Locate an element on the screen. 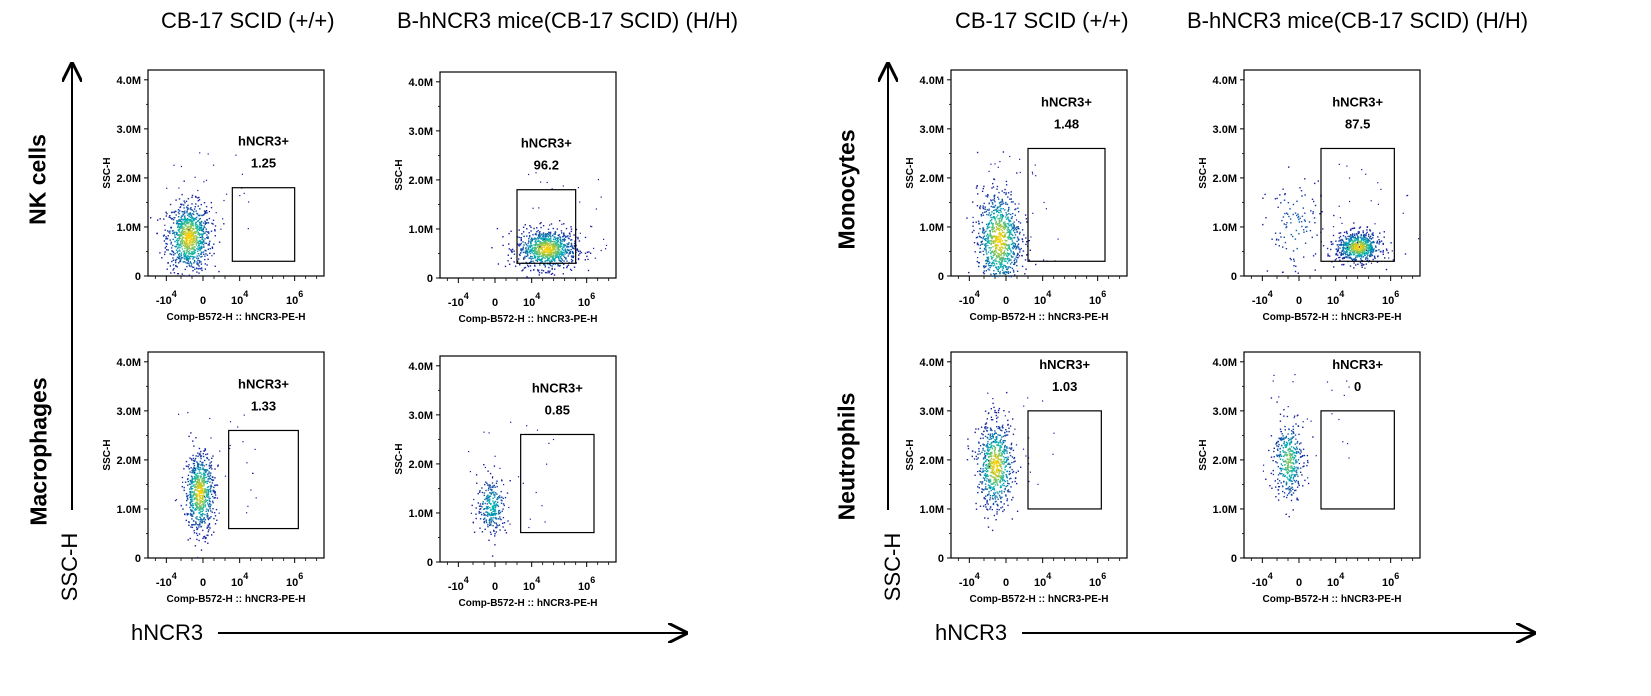  x-axis-label: Comp-B572-H :: hNCR3-PE-H is located at coordinates (1039, 599).